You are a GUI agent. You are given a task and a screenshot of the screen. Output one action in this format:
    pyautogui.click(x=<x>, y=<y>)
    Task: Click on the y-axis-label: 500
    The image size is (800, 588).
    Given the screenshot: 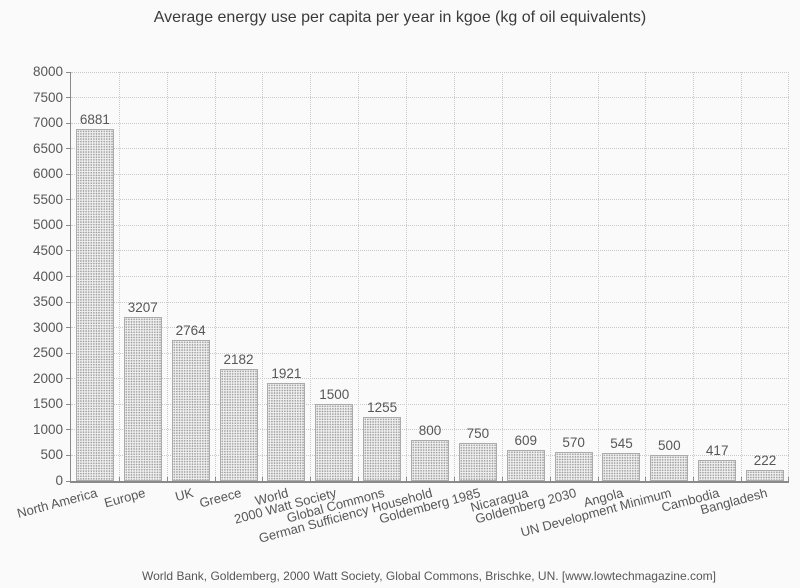 What is the action you would take?
    pyautogui.click(x=51, y=455)
    